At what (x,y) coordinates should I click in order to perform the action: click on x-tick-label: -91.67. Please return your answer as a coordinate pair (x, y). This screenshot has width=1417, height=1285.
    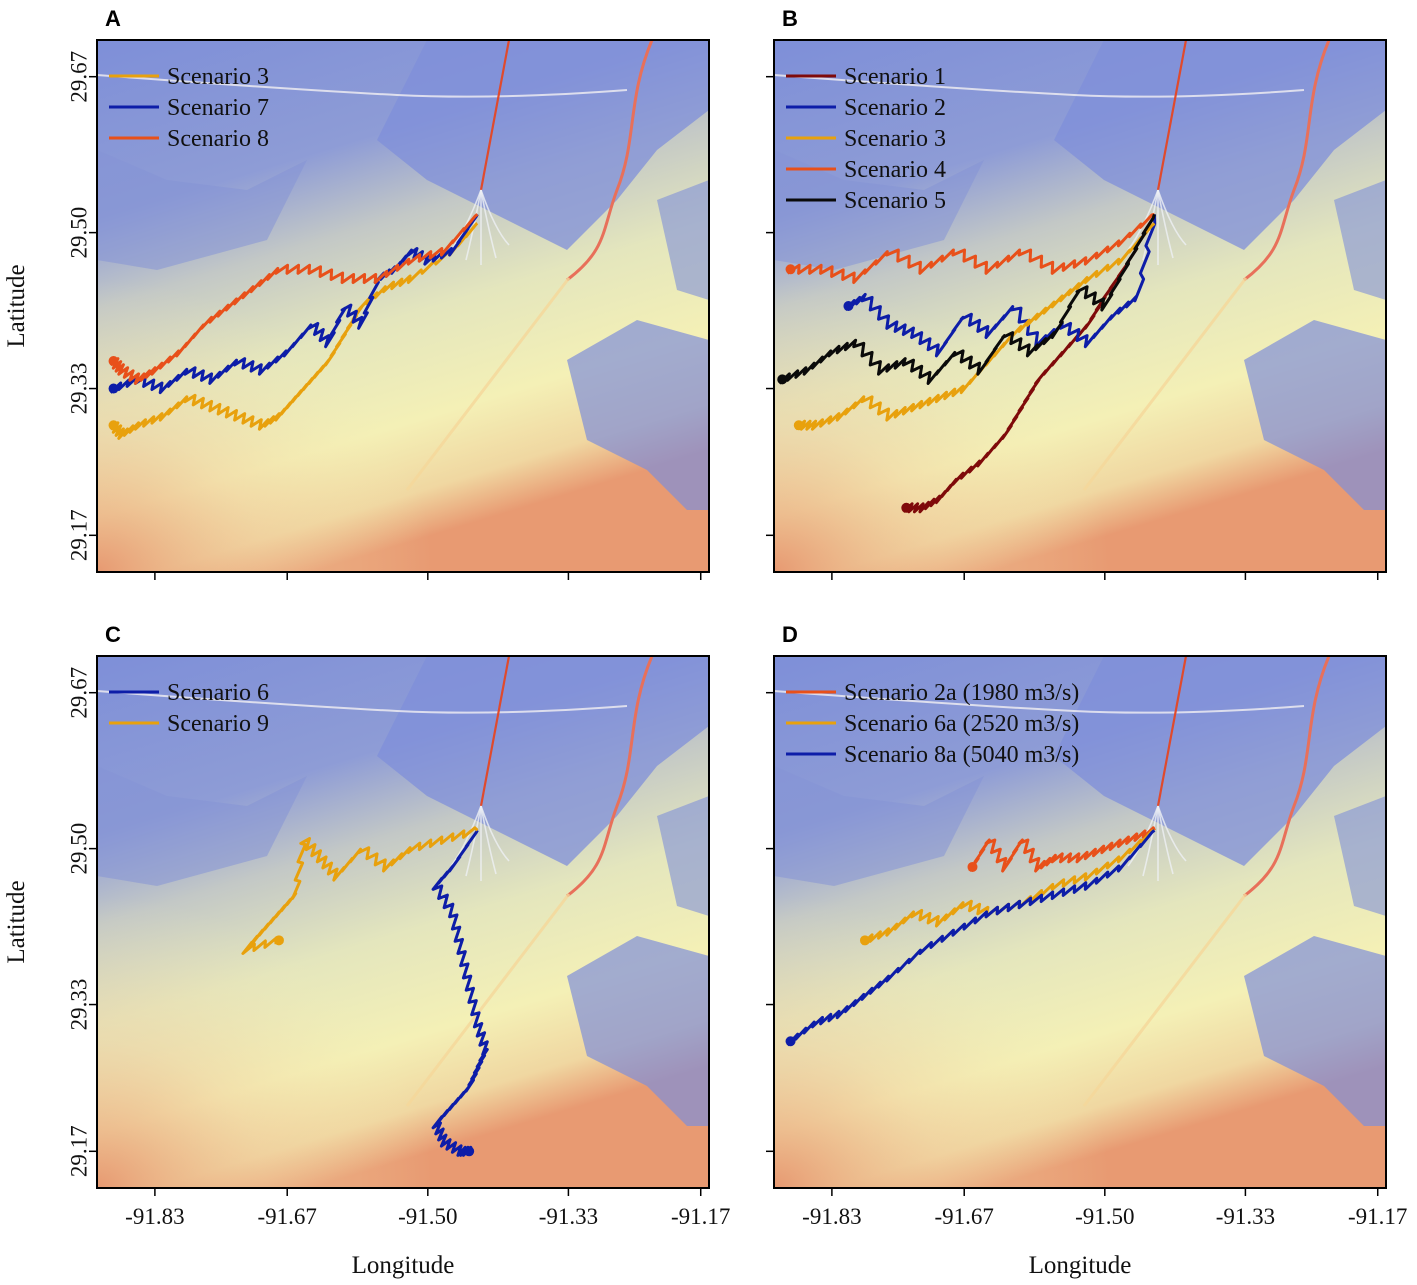
    Looking at the image, I should click on (964, 1216).